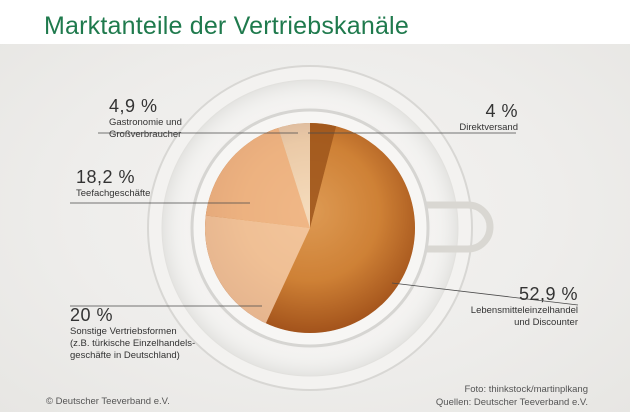  What do you see at coordinates (113, 193) in the screenshot?
I see `label-teefach-line1: Teefachgeschäfte` at bounding box center [113, 193].